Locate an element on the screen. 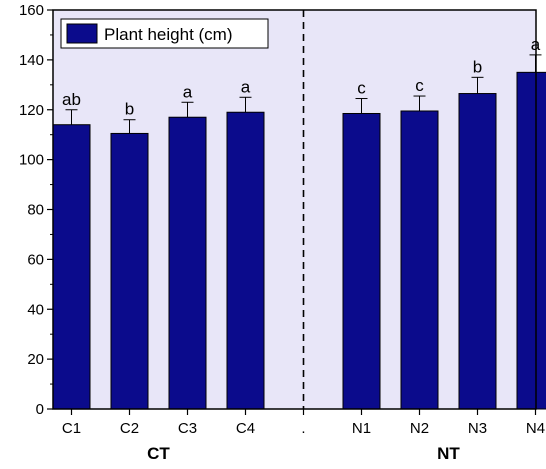  x-tick-label-c1: C1 is located at coordinates (71, 428).